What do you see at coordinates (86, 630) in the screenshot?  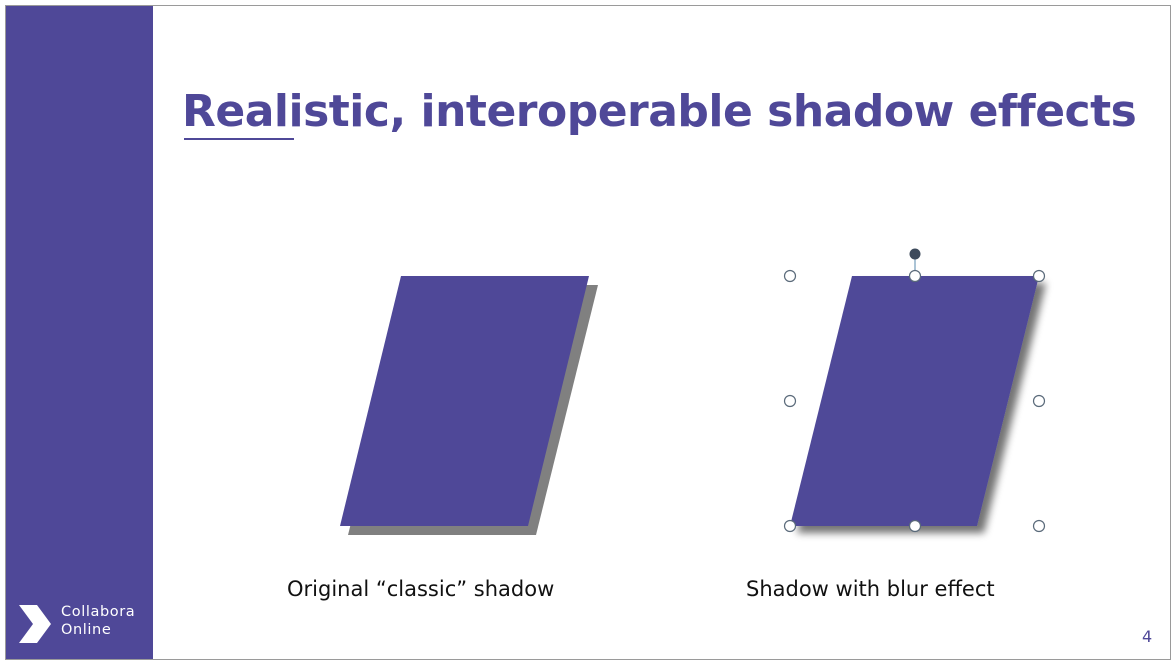 I see `logo-line-online: Online` at bounding box center [86, 630].